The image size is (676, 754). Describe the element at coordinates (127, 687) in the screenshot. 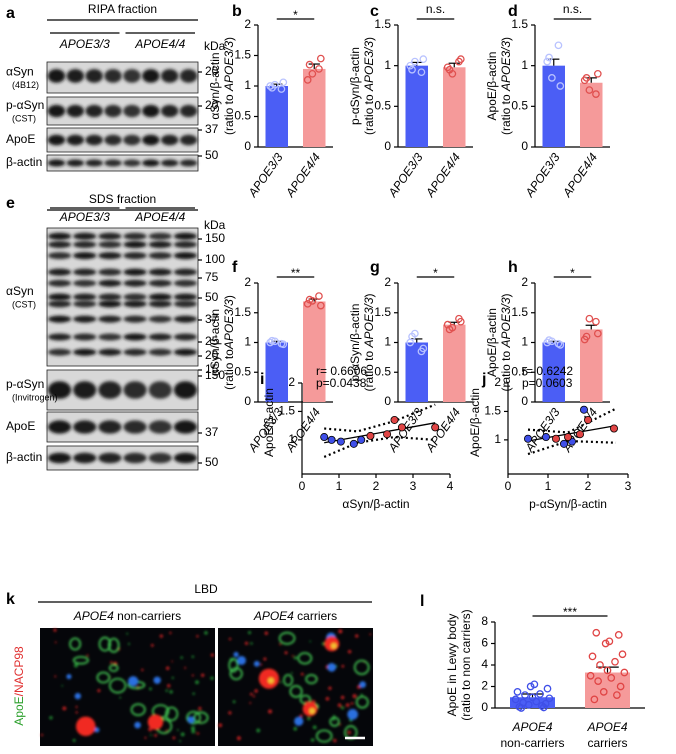

I see `micrograph` at that location.